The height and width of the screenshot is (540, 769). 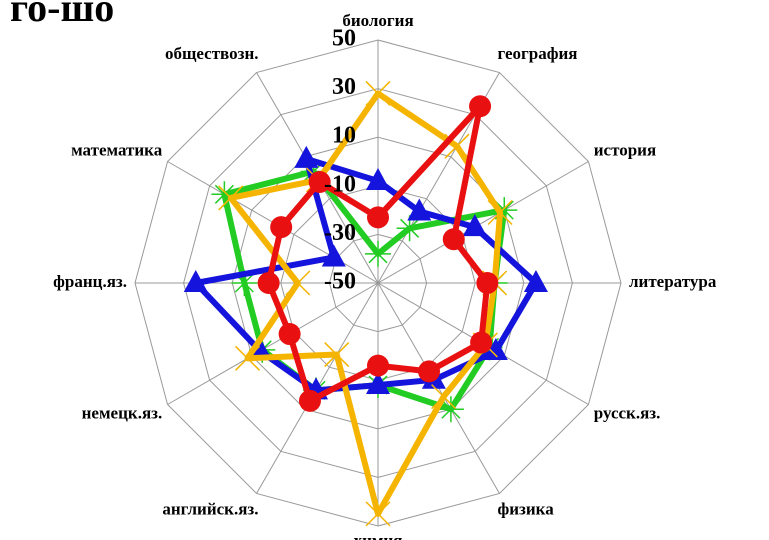 I want to click on y-tick-label: 30, so click(x=344, y=87).